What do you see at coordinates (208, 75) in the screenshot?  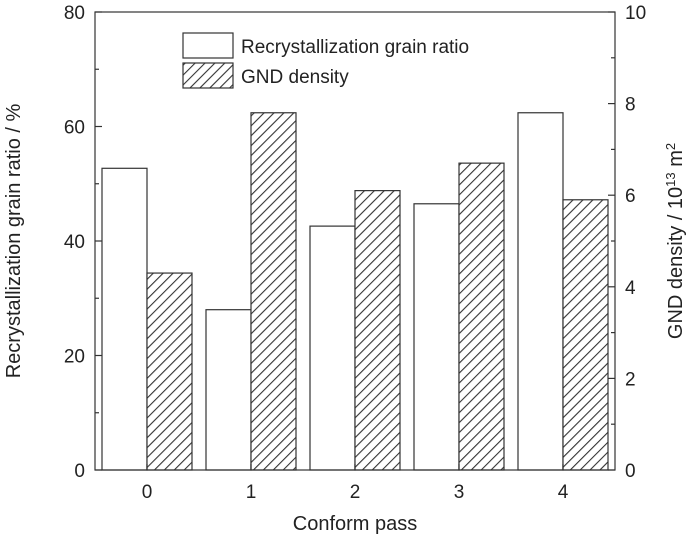 I see `legend-swatch-gnd-density` at bounding box center [208, 75].